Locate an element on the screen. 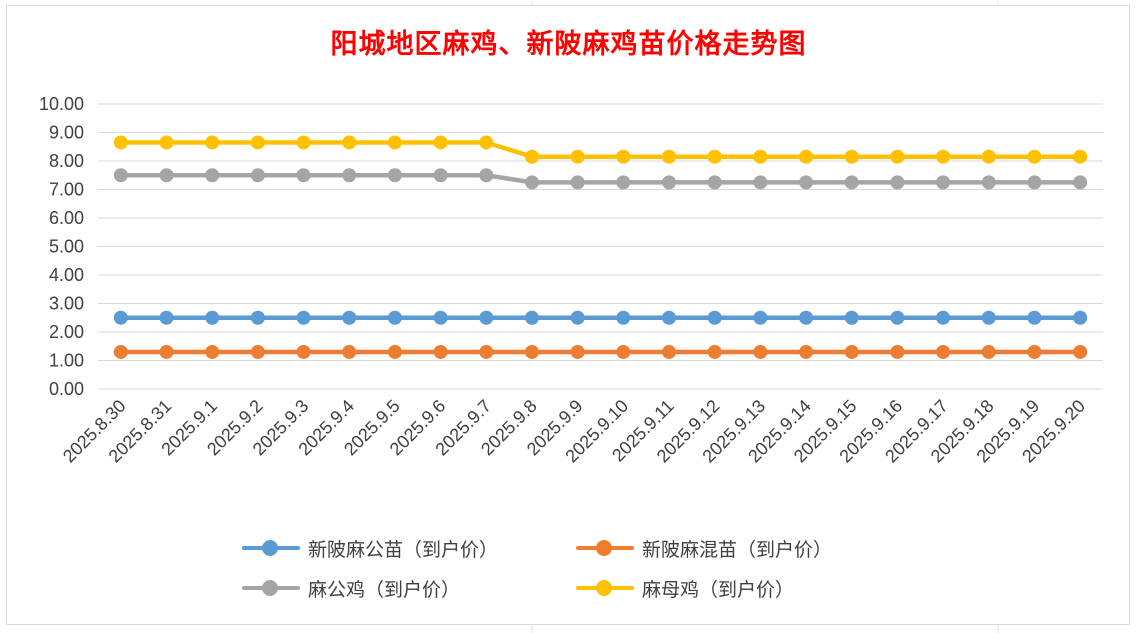 Image resolution: width=1137 pixels, height=633 pixels. legend: 新陂麻公苗（到户价） 新陂麻混苗（到户价） 麻公鸡（到户价） 麻母鸡（到户价） is located at coordinates (580, 568).